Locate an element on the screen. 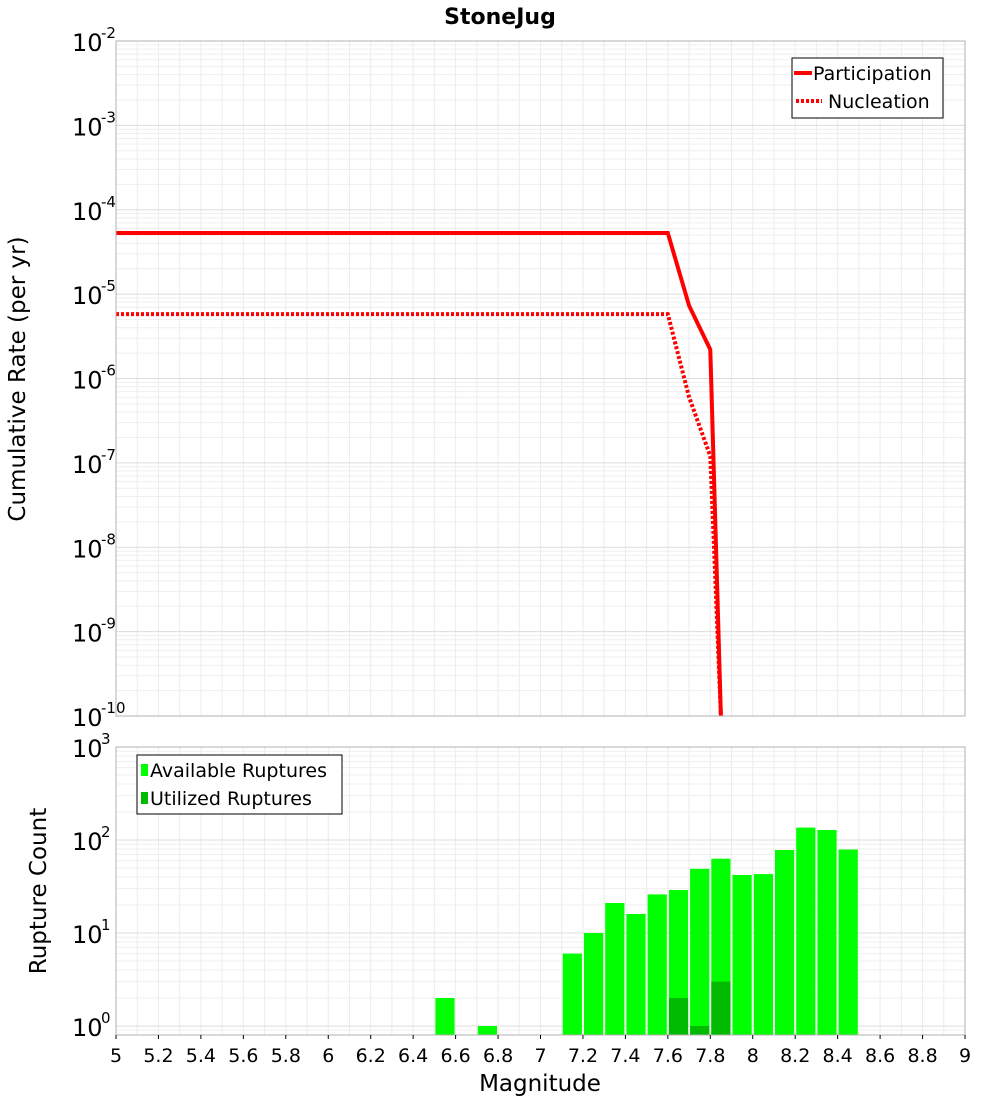  bottom-legend-box is located at coordinates (239, 784).